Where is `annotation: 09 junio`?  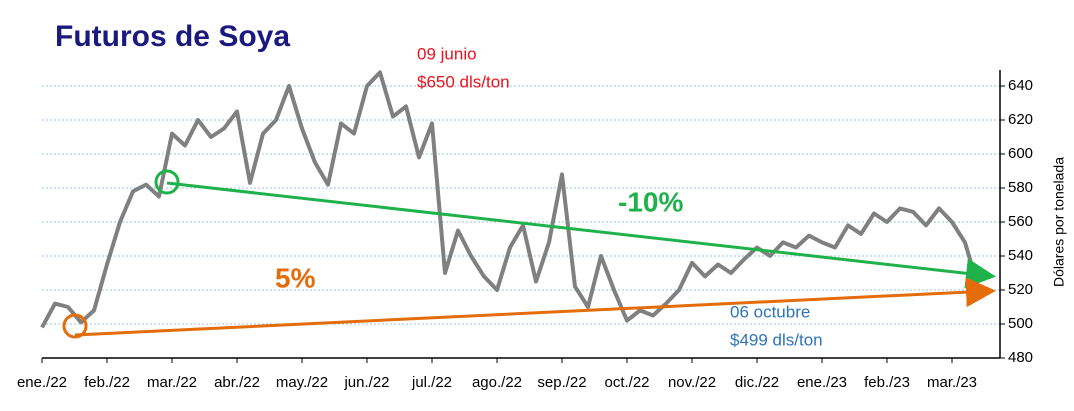 annotation: 09 junio is located at coordinates (447, 53).